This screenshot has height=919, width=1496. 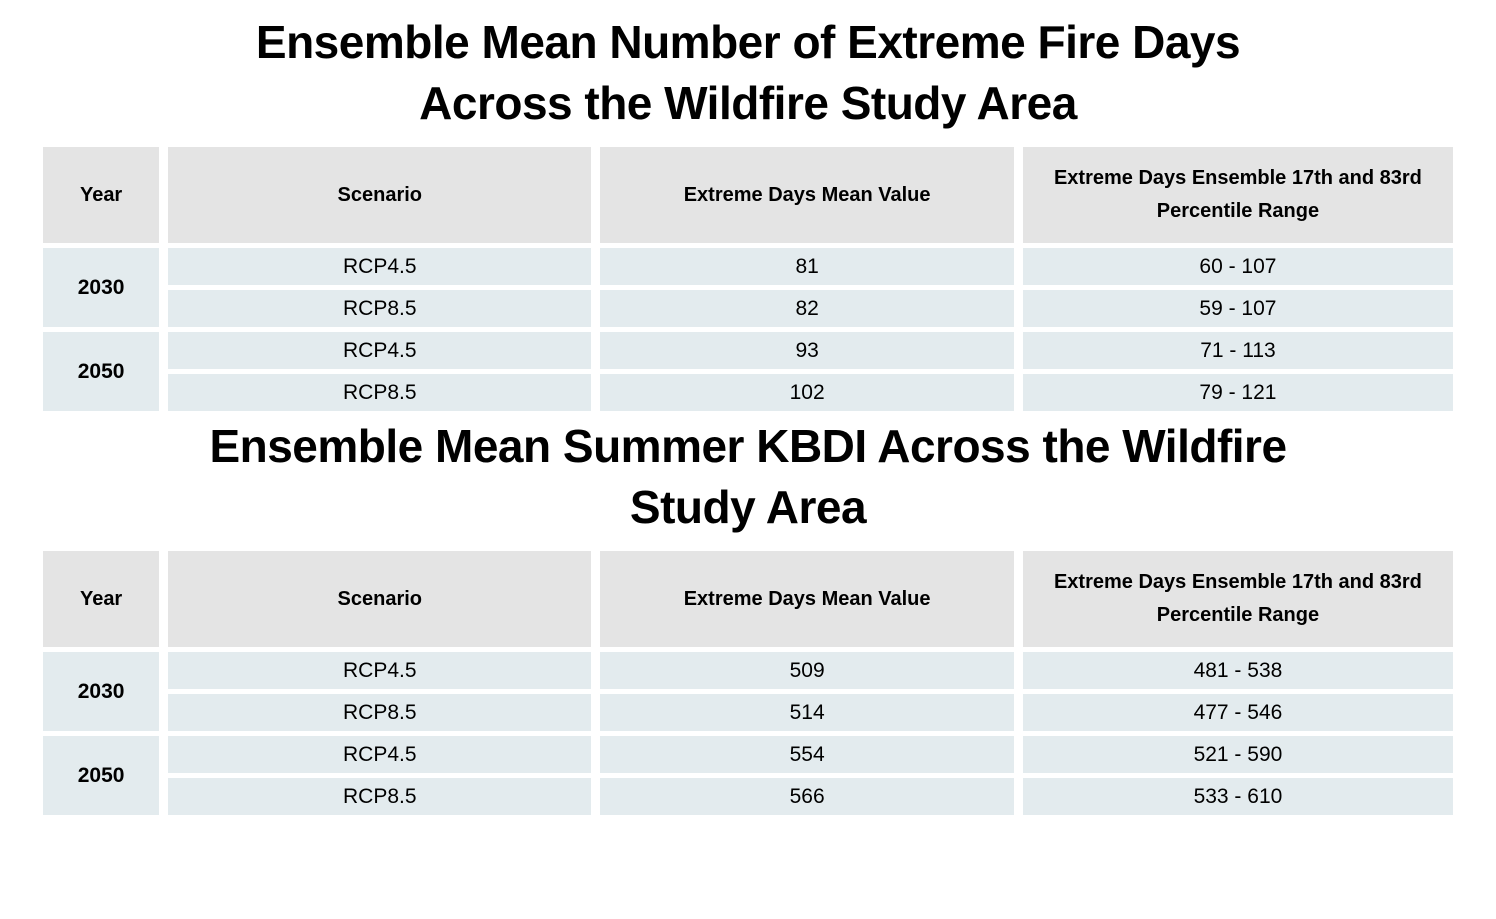 I want to click on percentile-range-cell: 521 - 590, so click(x=1237, y=754).